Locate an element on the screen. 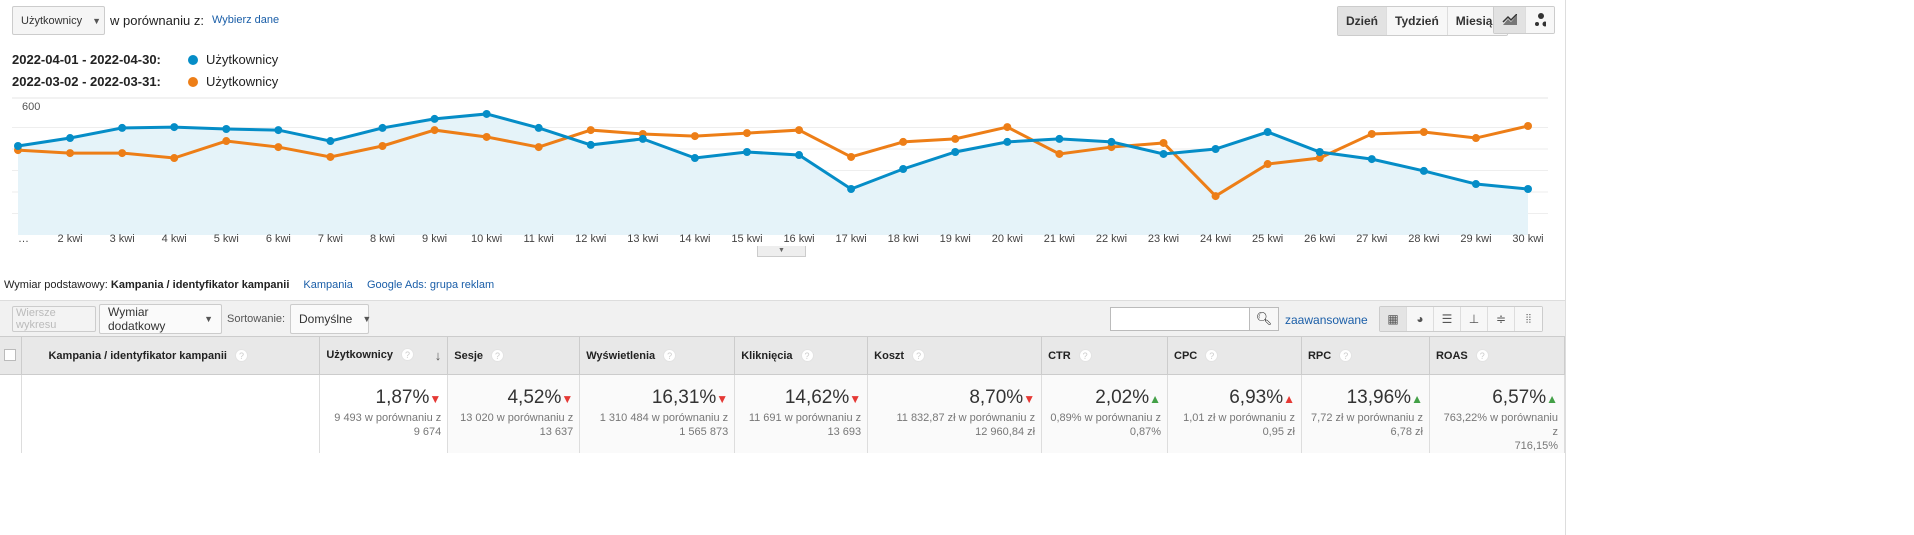 This screenshot has width=1914, height=535. compare-select-link: Wybierz dane is located at coordinates (246, 20).